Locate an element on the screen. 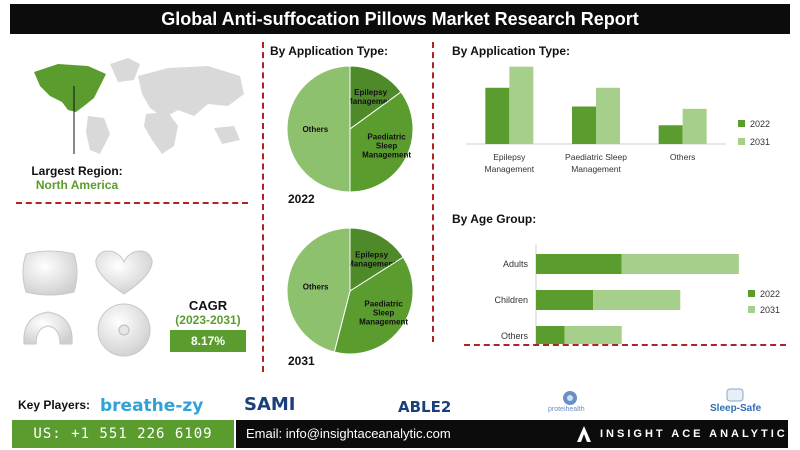  key-players-label: Key Players: is located at coordinates (54, 405).